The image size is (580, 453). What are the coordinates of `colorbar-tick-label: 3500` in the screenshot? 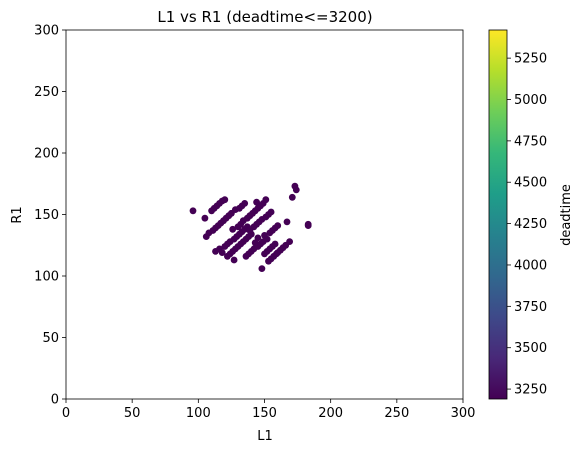 It's located at (530, 348).